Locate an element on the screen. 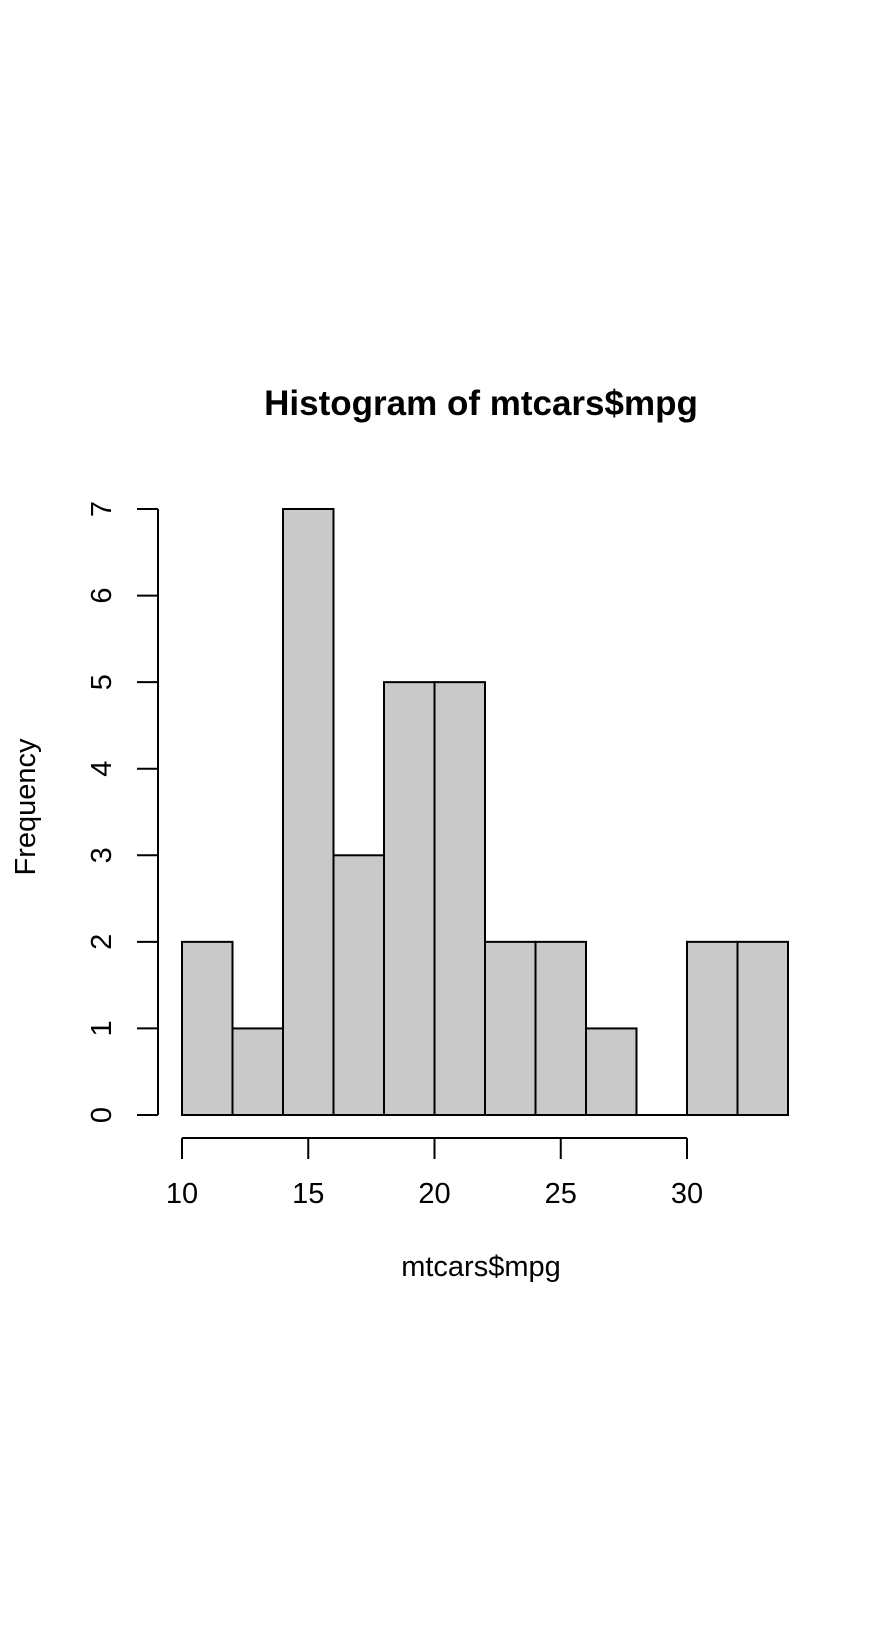  y-tick-label: 5 is located at coordinates (102, 682).